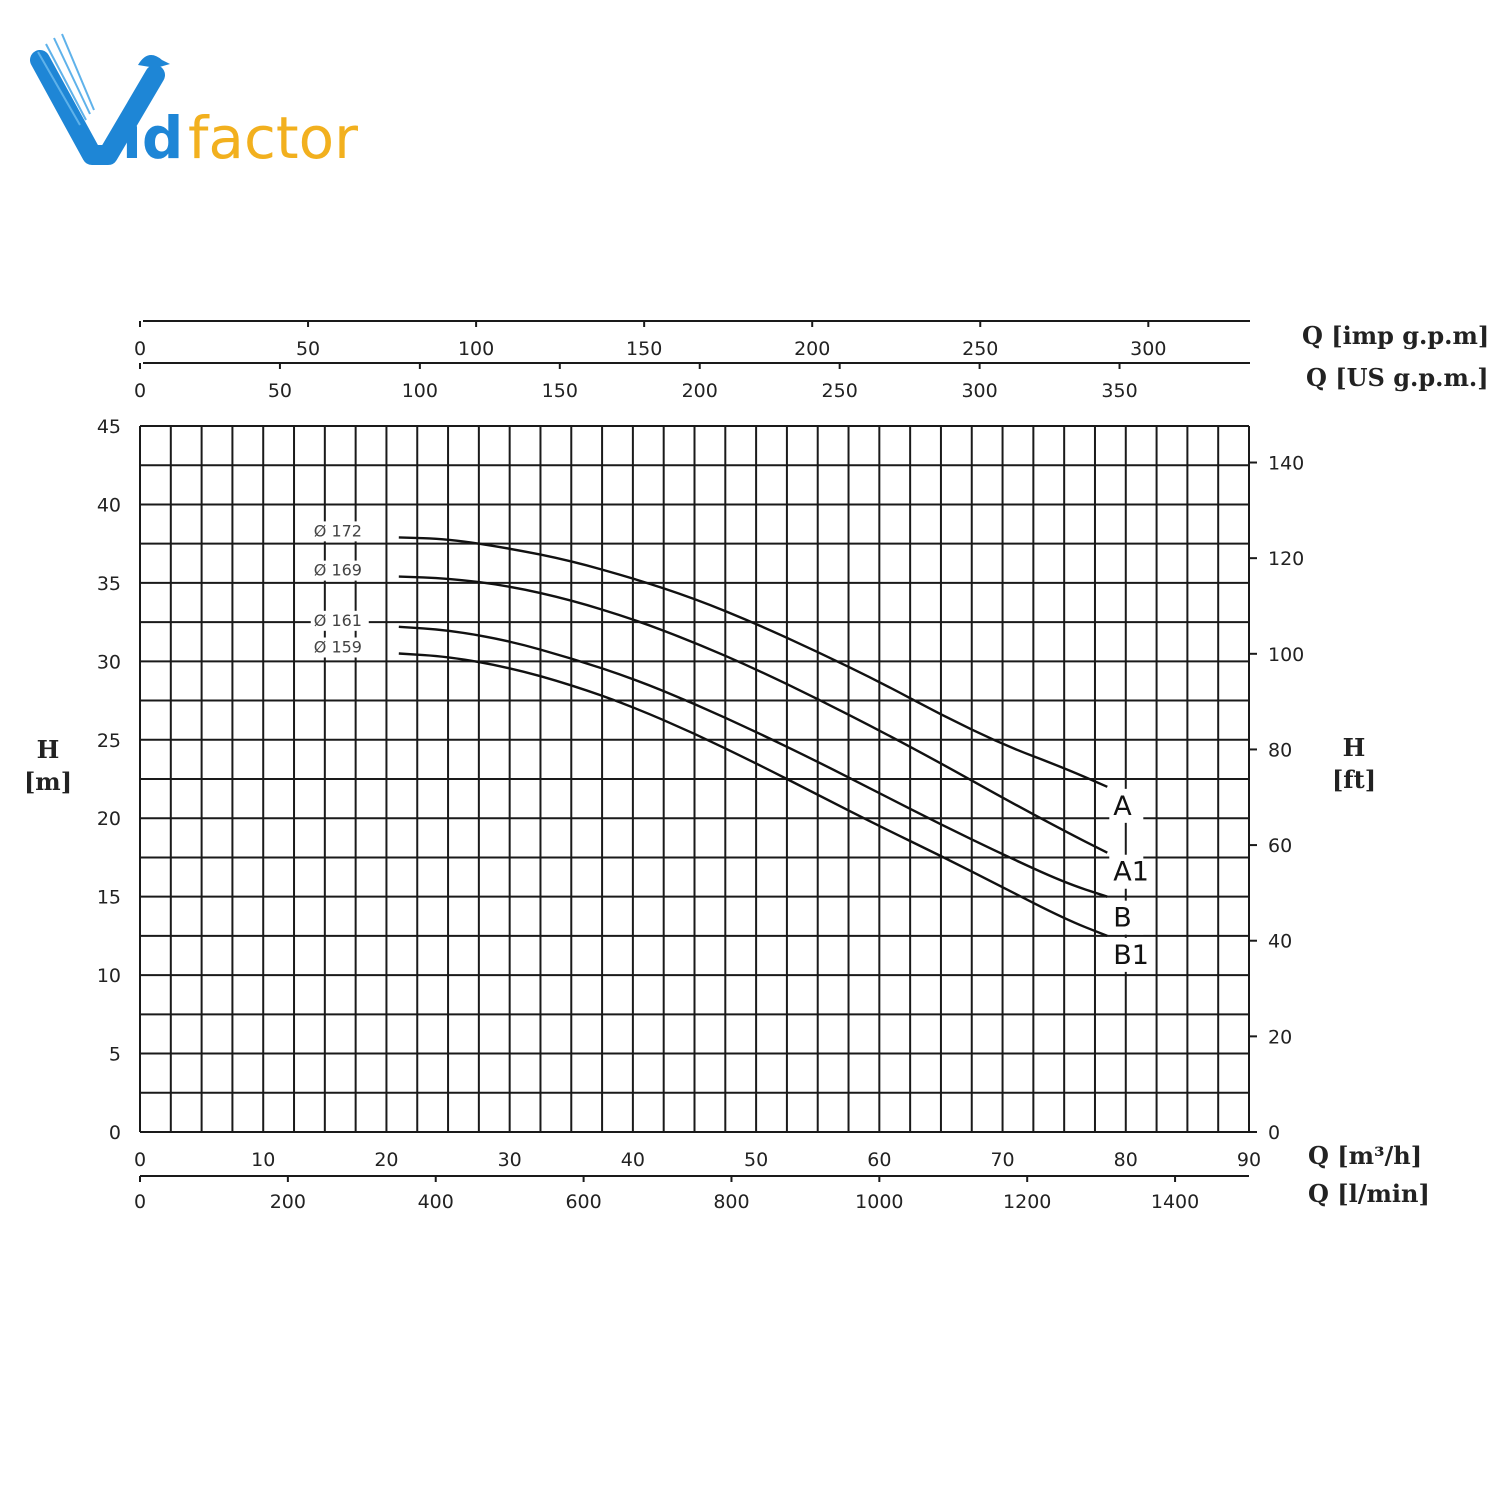  Describe the element at coordinates (644, 349) in the screenshot. I see `x-tick-label-imp: 150` at that location.